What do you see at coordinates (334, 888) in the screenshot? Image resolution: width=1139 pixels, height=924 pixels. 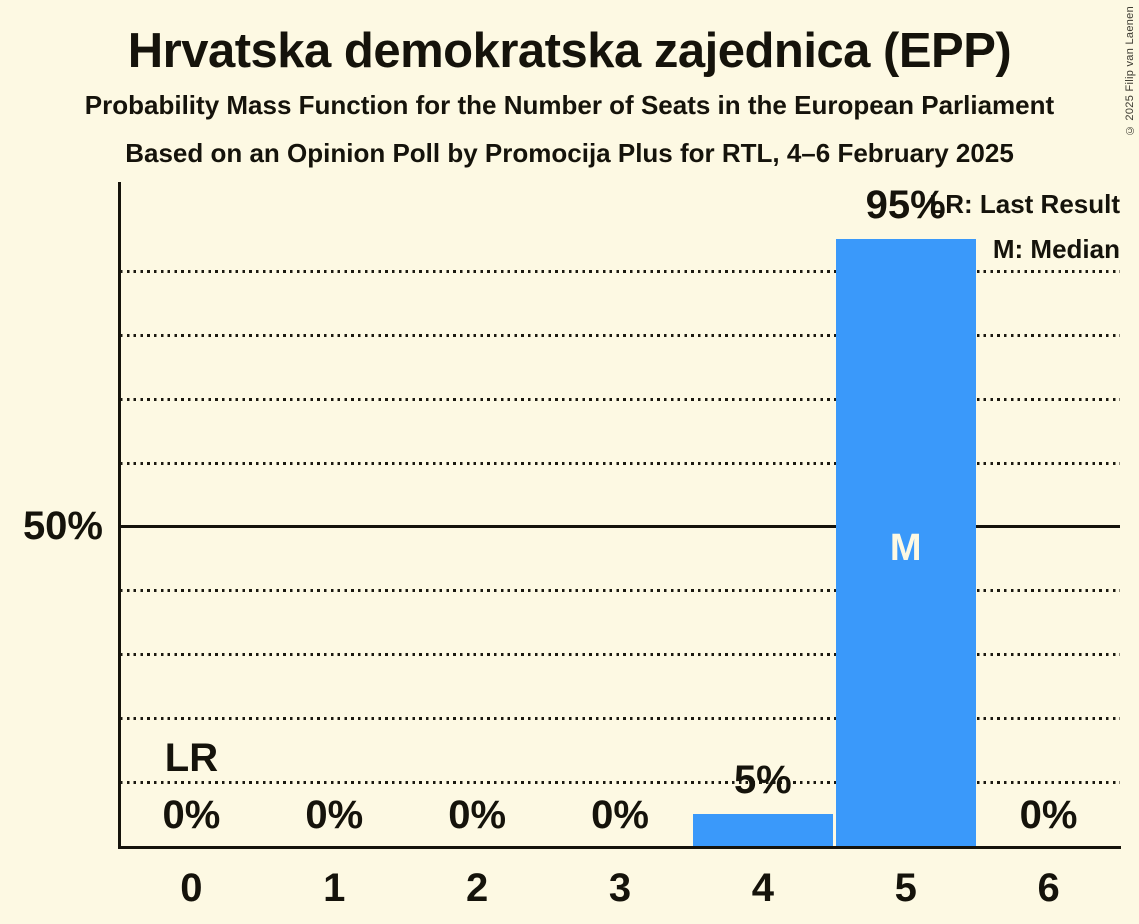 I see `x-axis-label-1: 1` at bounding box center [334, 888].